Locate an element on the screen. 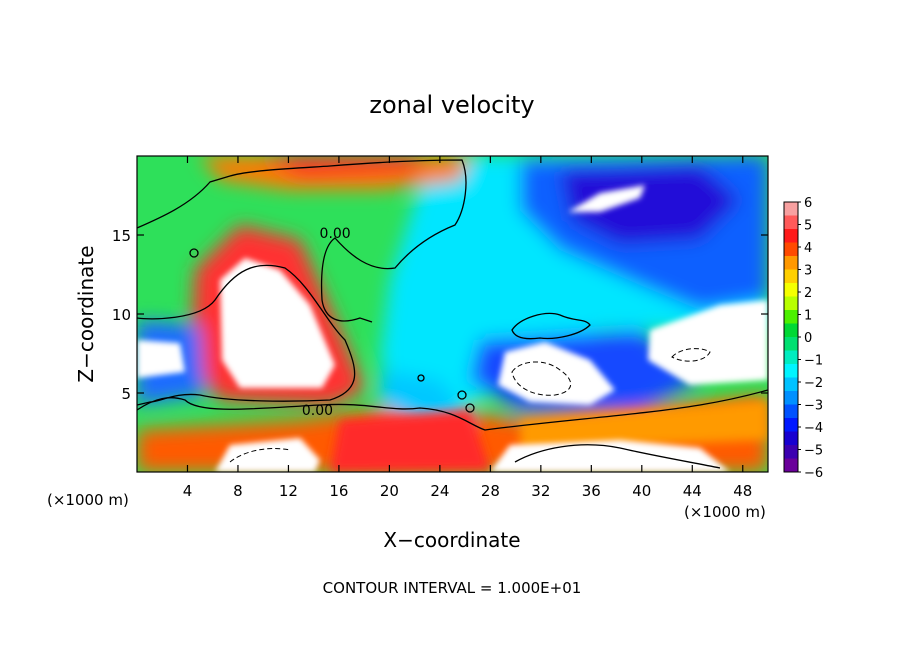 The width and height of the screenshot is (904, 654). colorbar-tick-label: 1 is located at coordinates (808, 316).